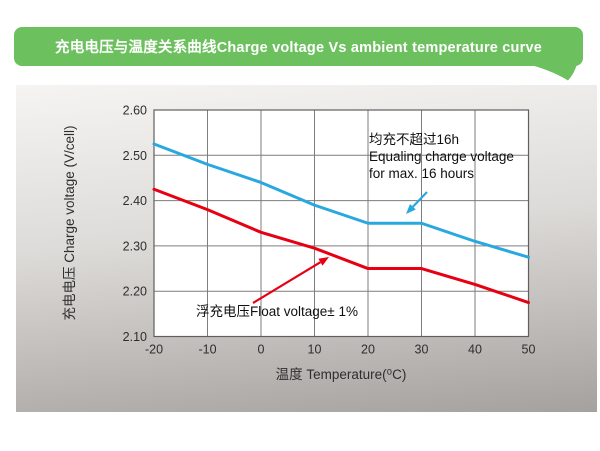  I want to click on float-annotation: 浮充电压Float voltage± 1%, so click(277, 311).